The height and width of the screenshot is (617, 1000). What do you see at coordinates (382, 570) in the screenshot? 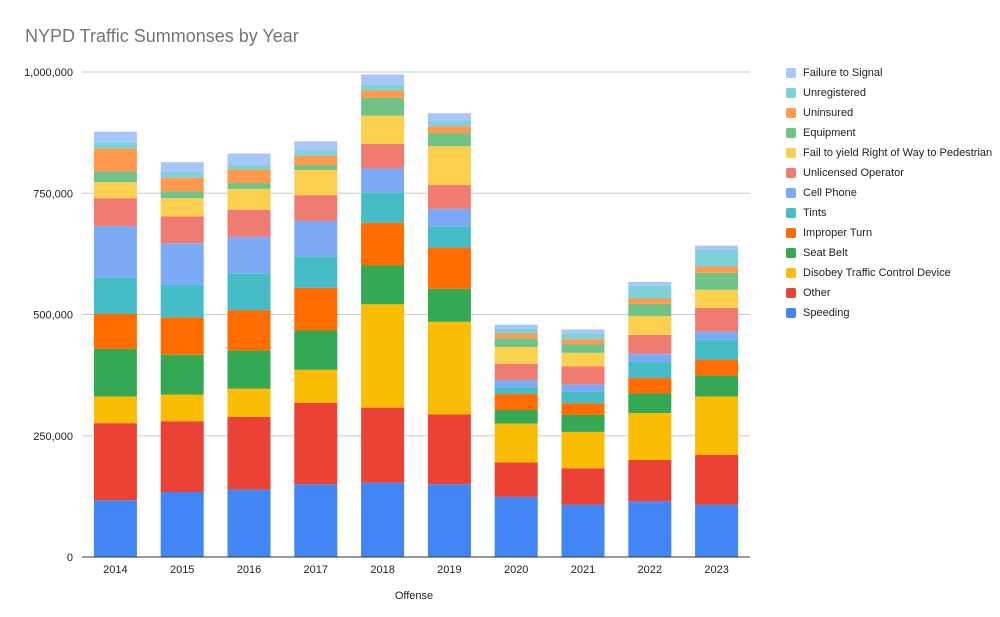
I see `x-tick-label: 2018` at bounding box center [382, 570].